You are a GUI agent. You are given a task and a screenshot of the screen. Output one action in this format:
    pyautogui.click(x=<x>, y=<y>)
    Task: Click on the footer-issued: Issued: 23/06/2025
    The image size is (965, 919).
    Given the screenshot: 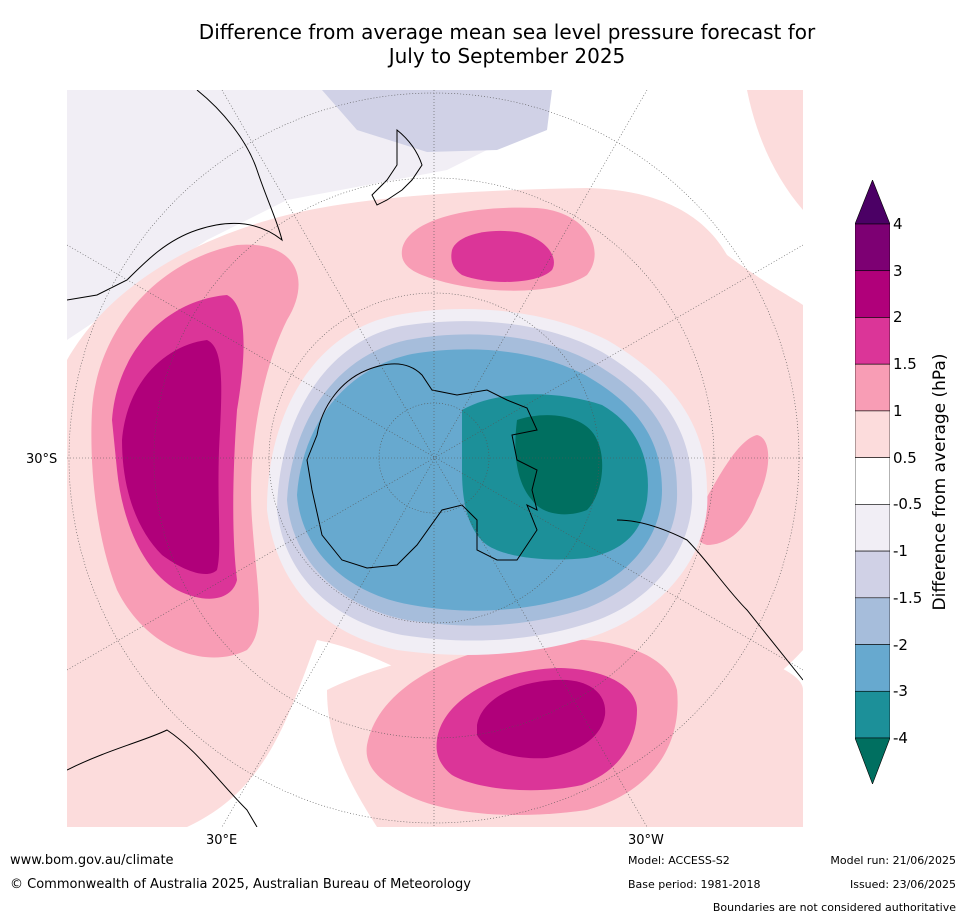 What is the action you would take?
    pyautogui.click(x=902, y=884)
    